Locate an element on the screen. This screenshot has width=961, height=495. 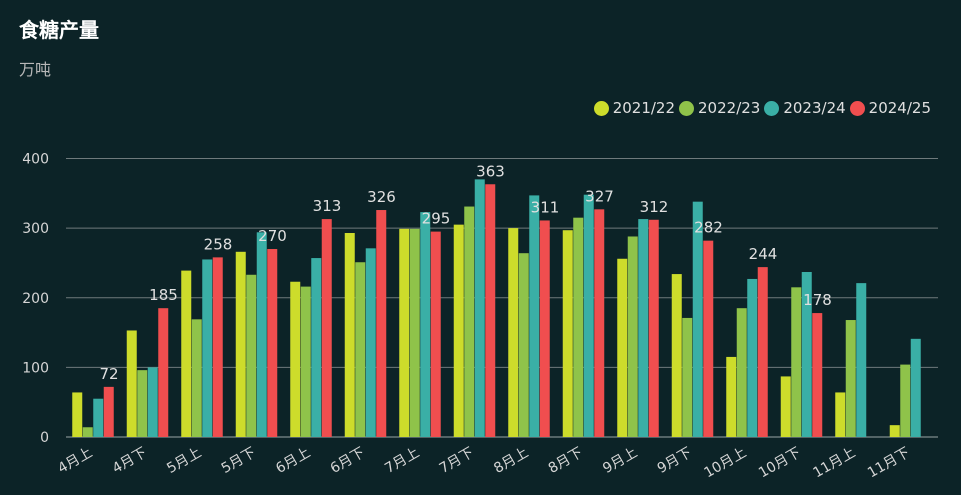
legend-item-2022-23: 2022/23 is located at coordinates (719, 108).